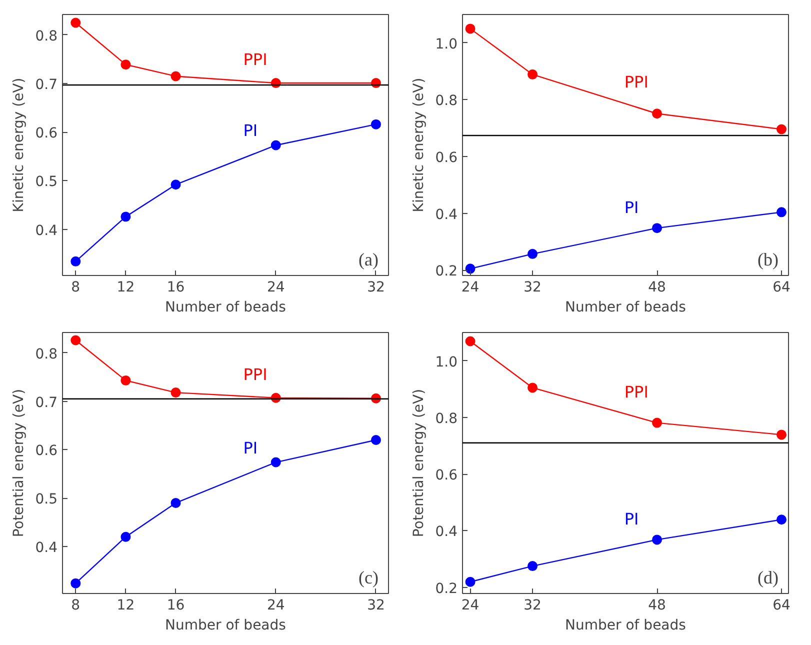 Image resolution: width=811 pixels, height=645 pixels. I want to click on annotation: (b), so click(768, 260).